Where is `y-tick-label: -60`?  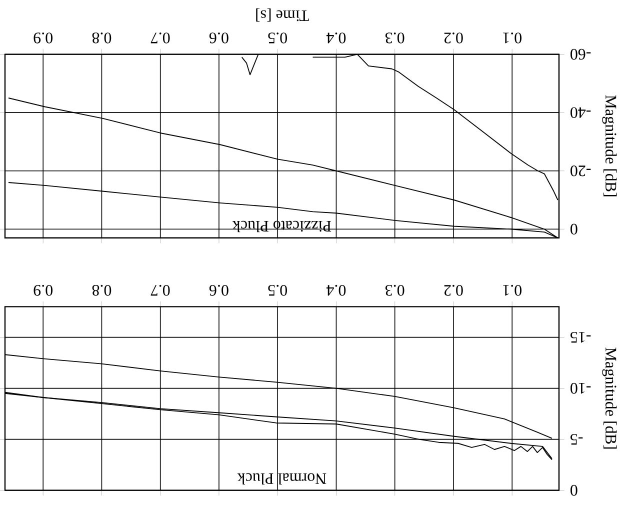 y-tick-label: -60 is located at coordinates (580, 54).